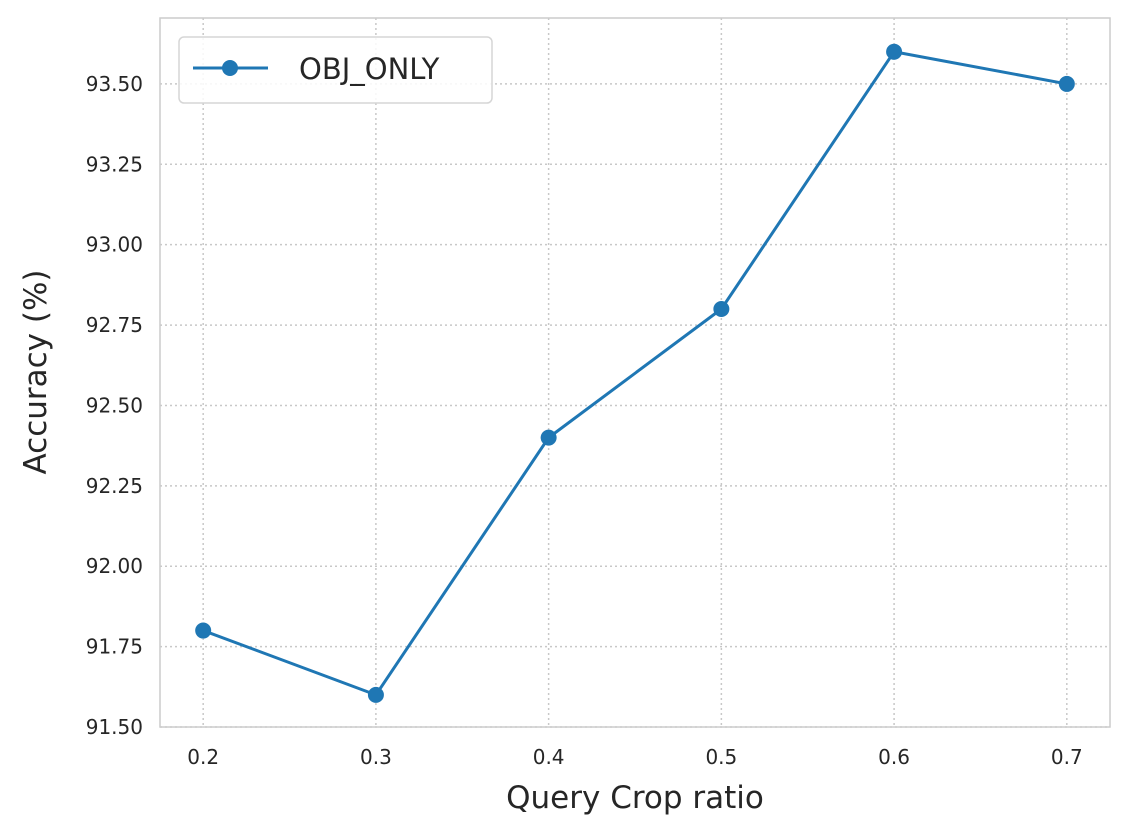 Image resolution: width=1130 pixels, height=837 pixels. I want to click on x-tick-label: 0.7, so click(1067, 757).